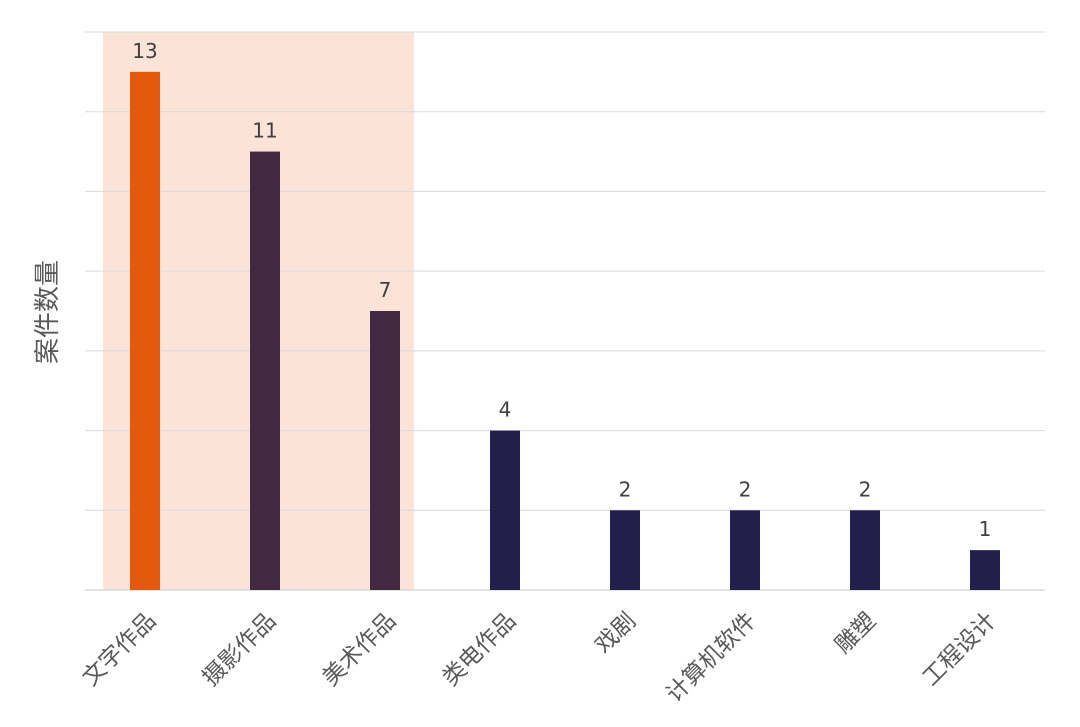 This screenshot has height=727, width=1080. I want to click on x-tick-labels: 文字作品 摄影作品 美术作品 类电作品 戏剧 计算机软件 雕塑 工程设计, so click(539, 658).